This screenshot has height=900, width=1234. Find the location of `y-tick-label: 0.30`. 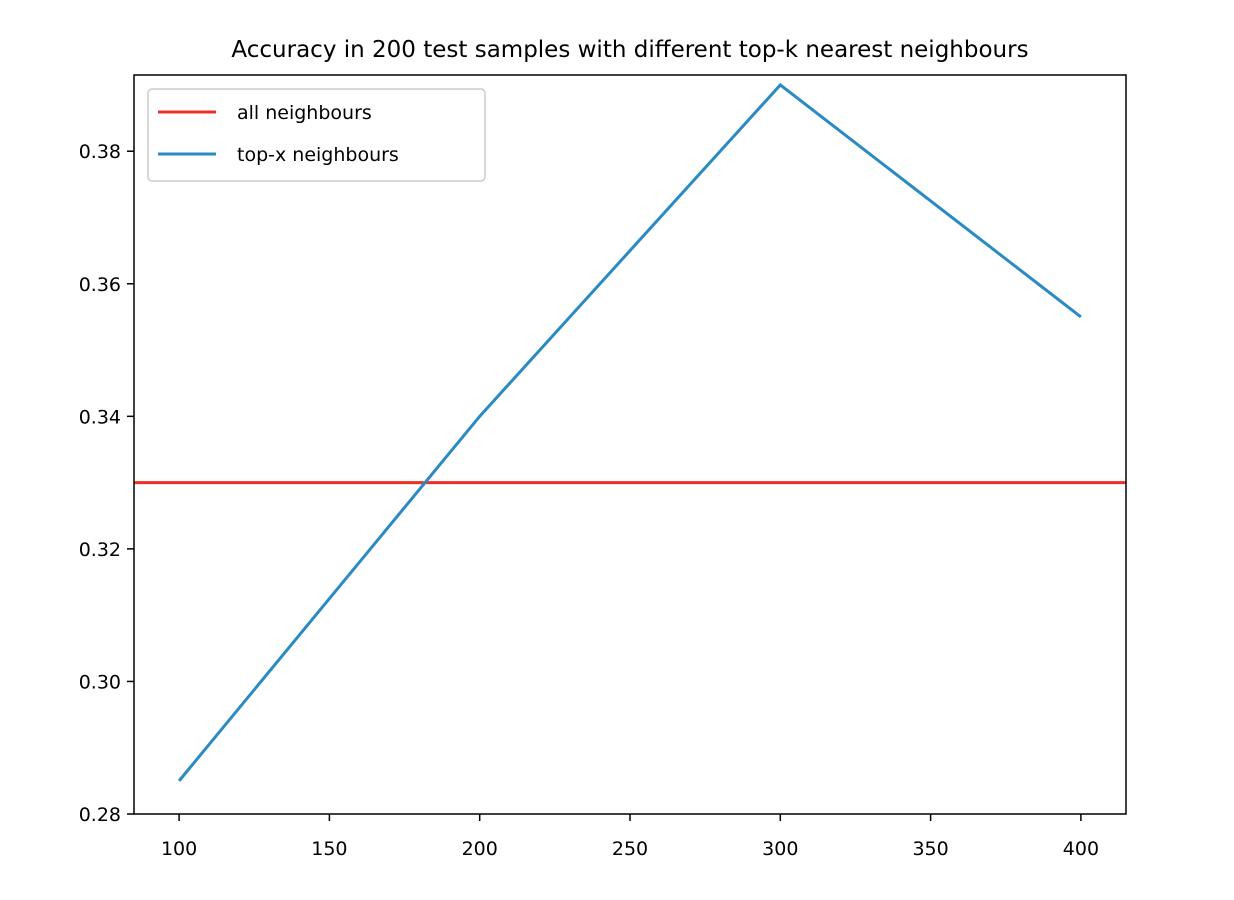

y-tick-label: 0.30 is located at coordinates (100, 682).